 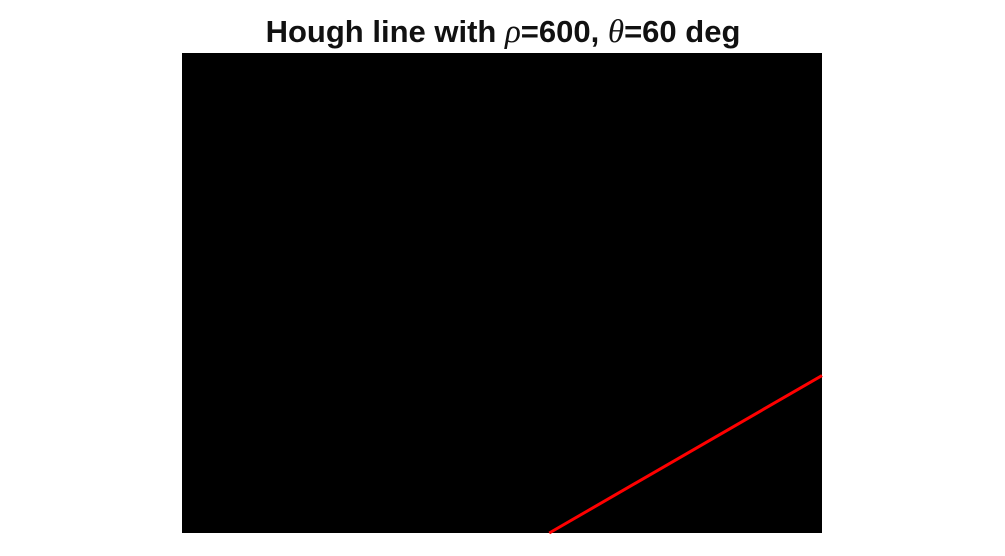 I want to click on title-rho-value: =600,, so click(x=564, y=31).